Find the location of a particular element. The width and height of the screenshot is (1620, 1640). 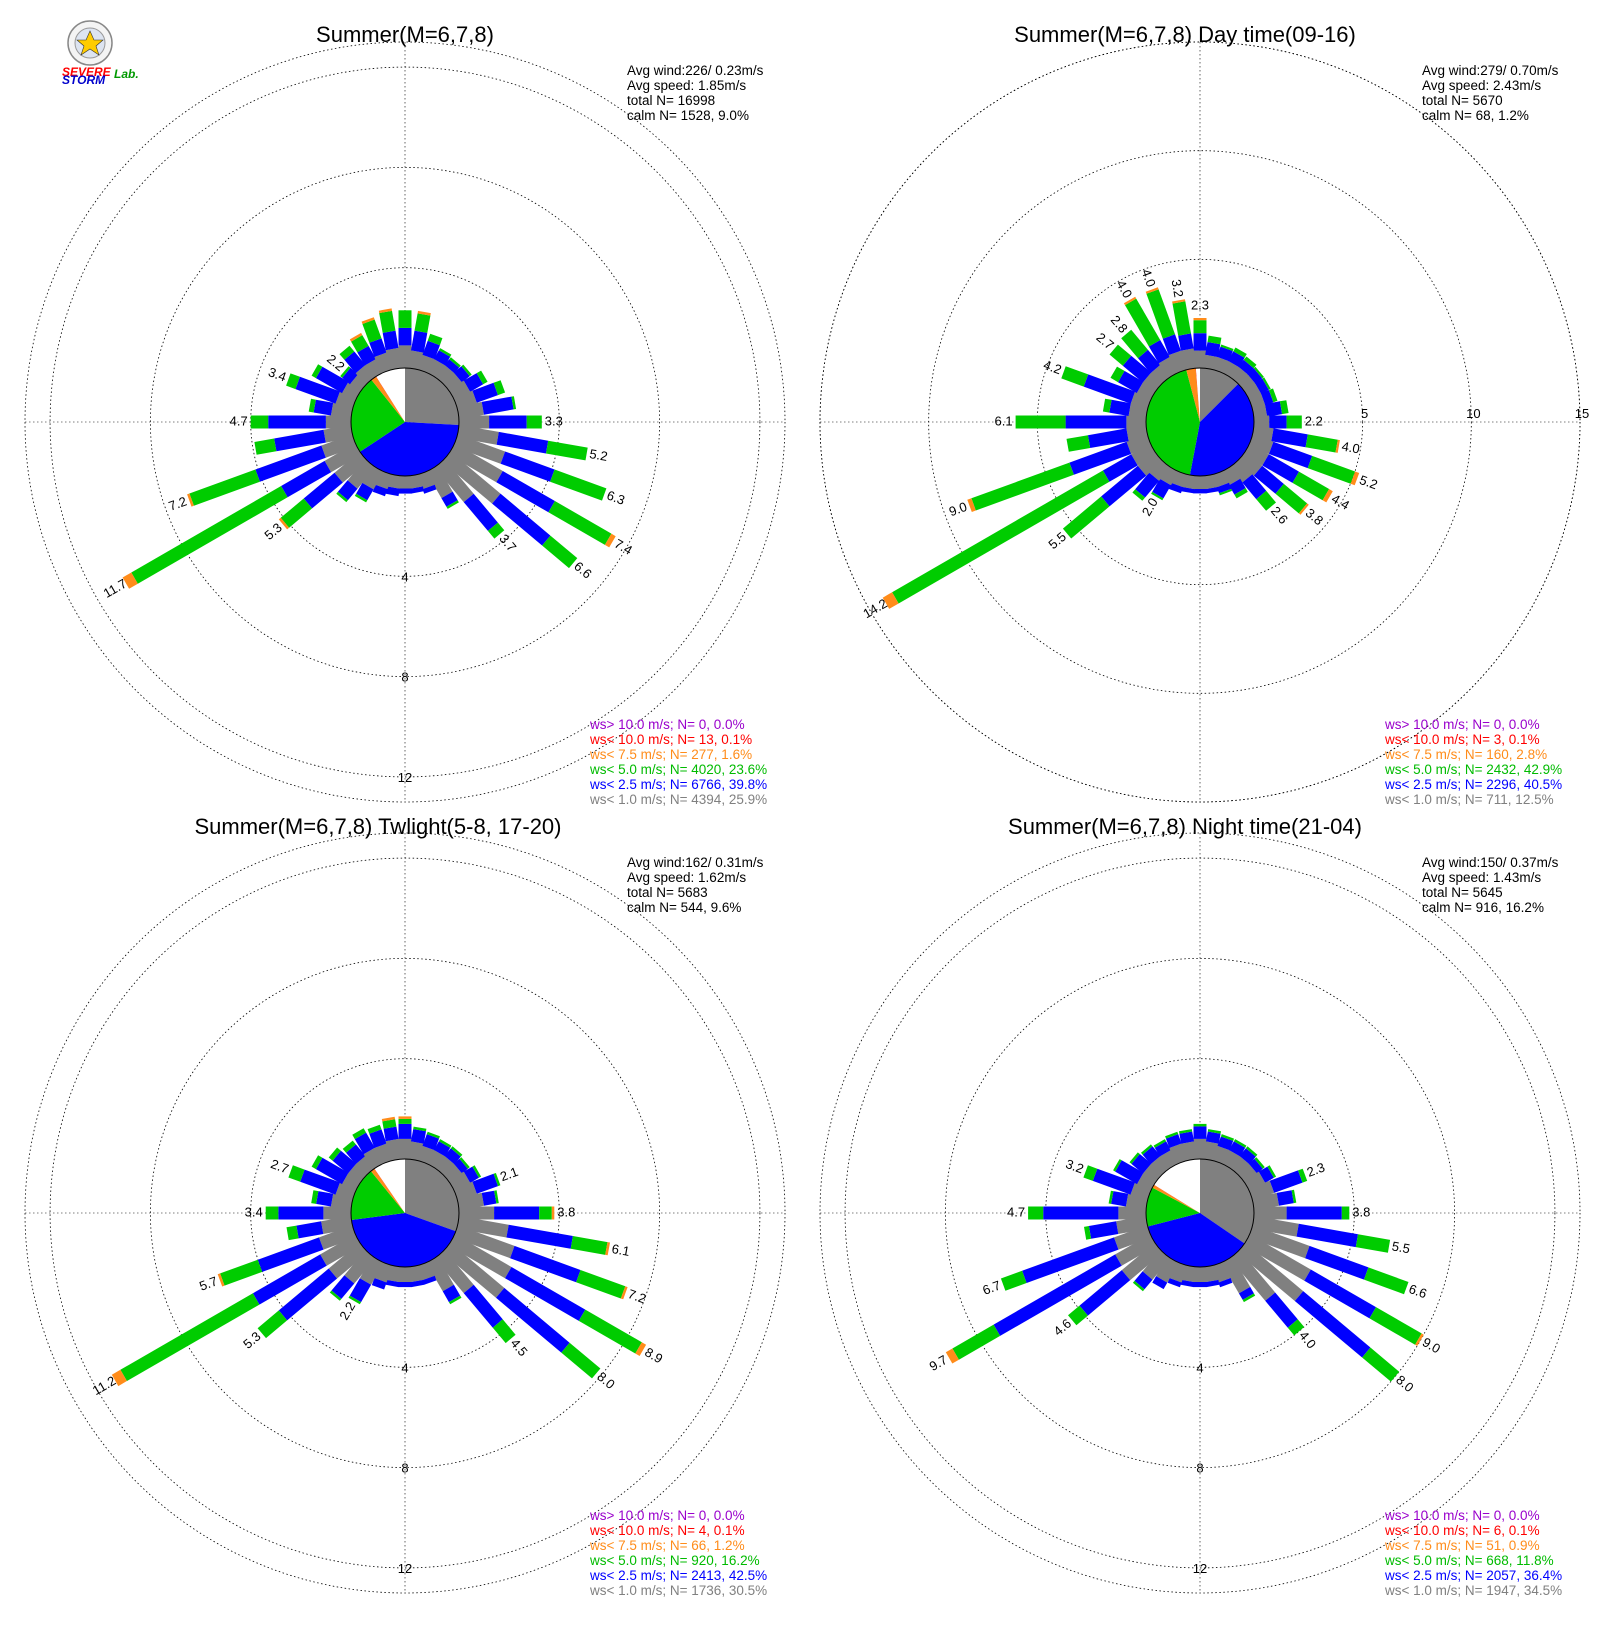

bar-value-label: 3.3 is located at coordinates (554, 420).